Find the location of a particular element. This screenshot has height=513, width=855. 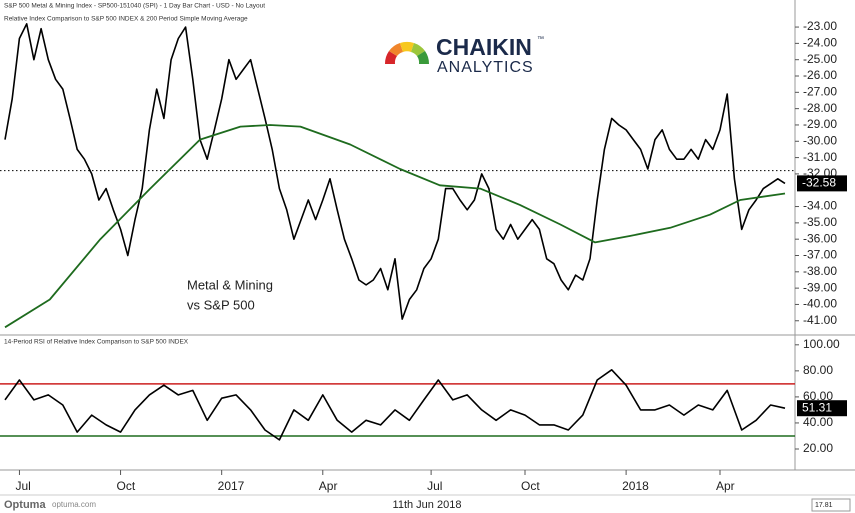

y-tick-label: 100.00 is located at coordinates (821, 344).